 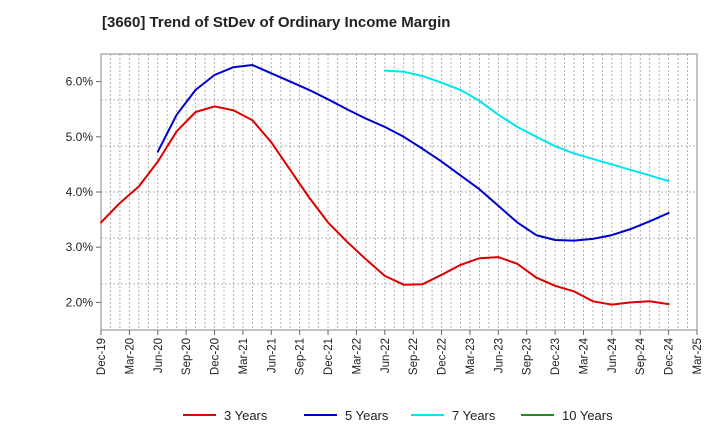 I want to click on x-tick-label: Mar-23, so click(x=471, y=356).